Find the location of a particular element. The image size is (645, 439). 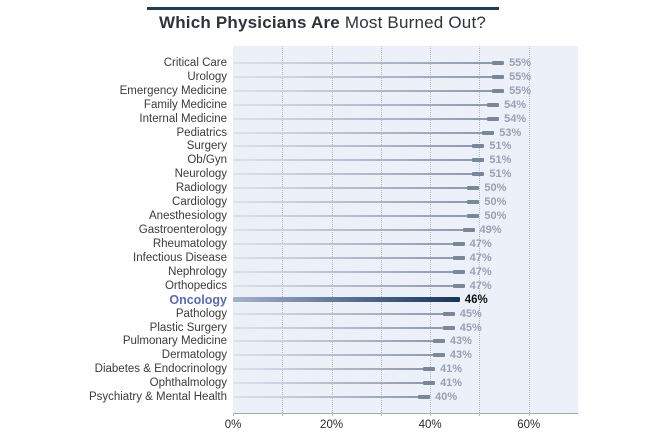

row-plot: 53% is located at coordinates (405, 133).